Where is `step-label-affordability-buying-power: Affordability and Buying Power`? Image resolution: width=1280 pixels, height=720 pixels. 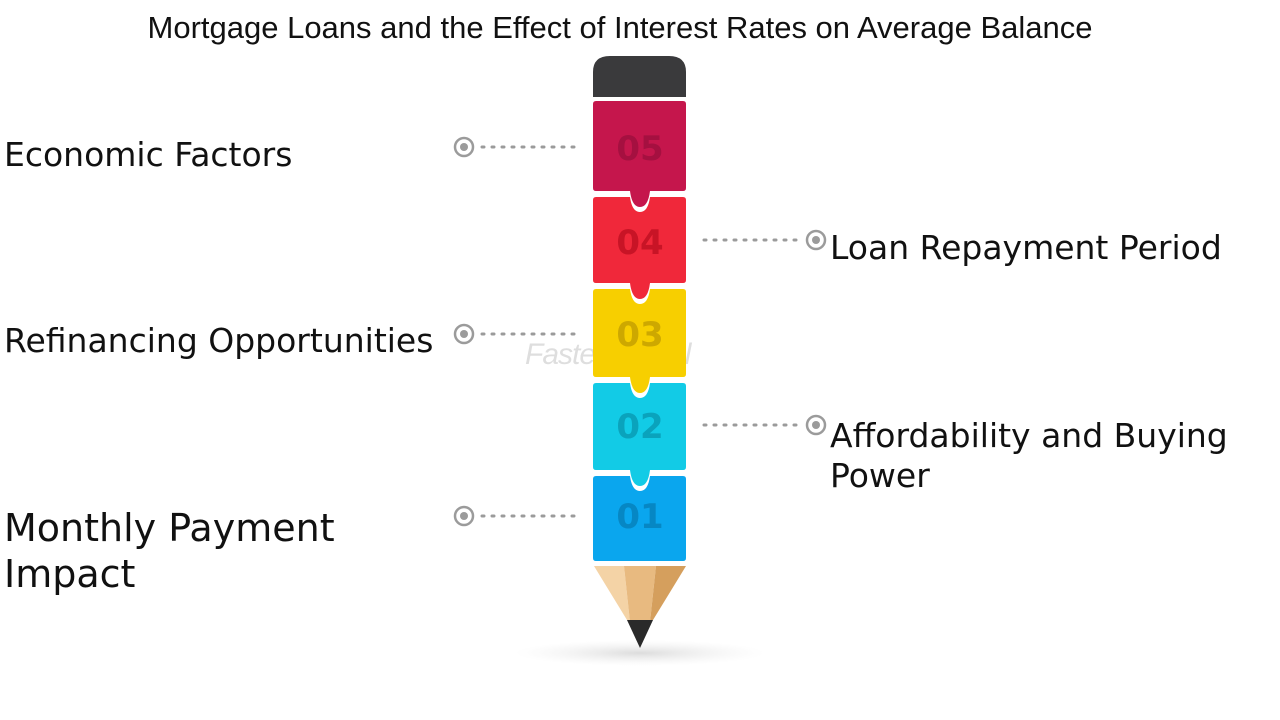 step-label-affordability-buying-power: Affordability and Buying Power is located at coordinates (1029, 456).